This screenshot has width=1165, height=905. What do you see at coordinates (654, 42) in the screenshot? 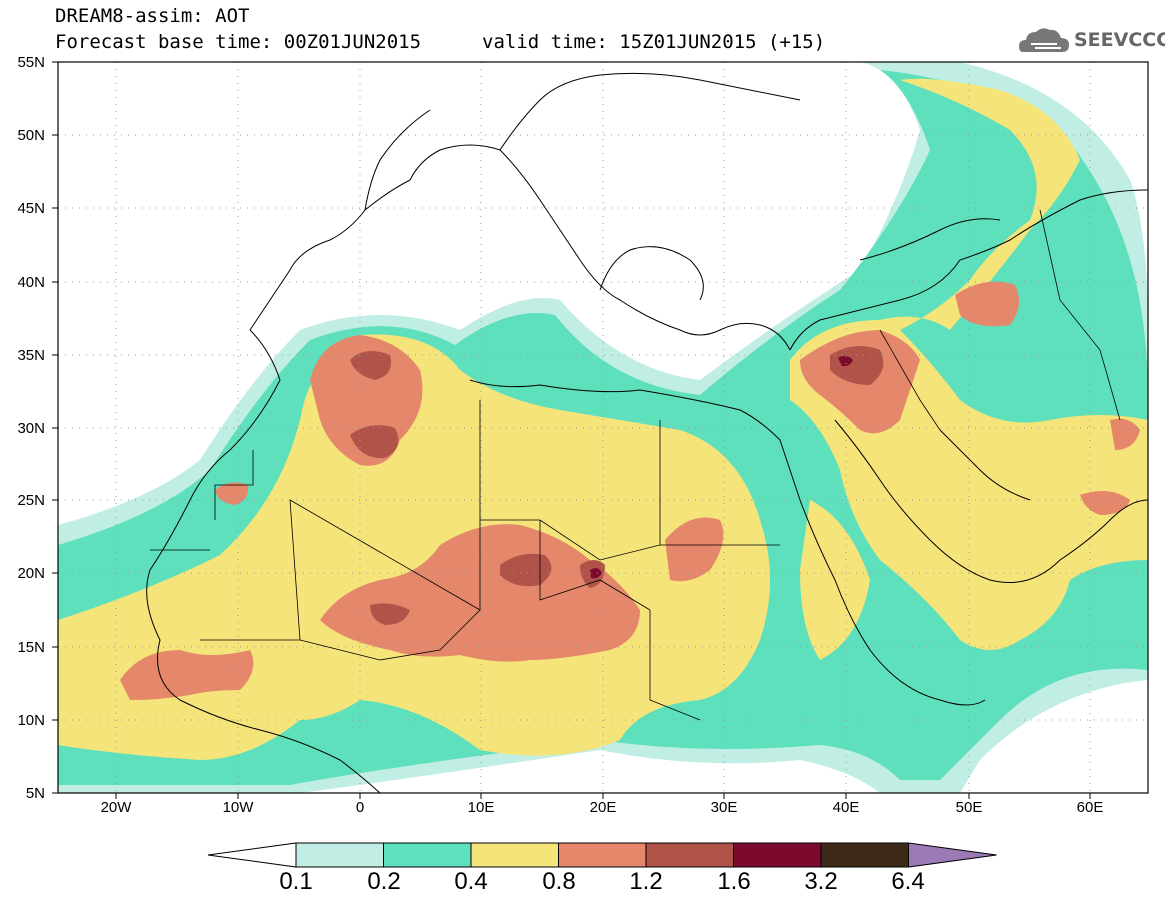
I see `valid-time: valid time: 15Z01JUN2015 (+15)` at bounding box center [654, 42].